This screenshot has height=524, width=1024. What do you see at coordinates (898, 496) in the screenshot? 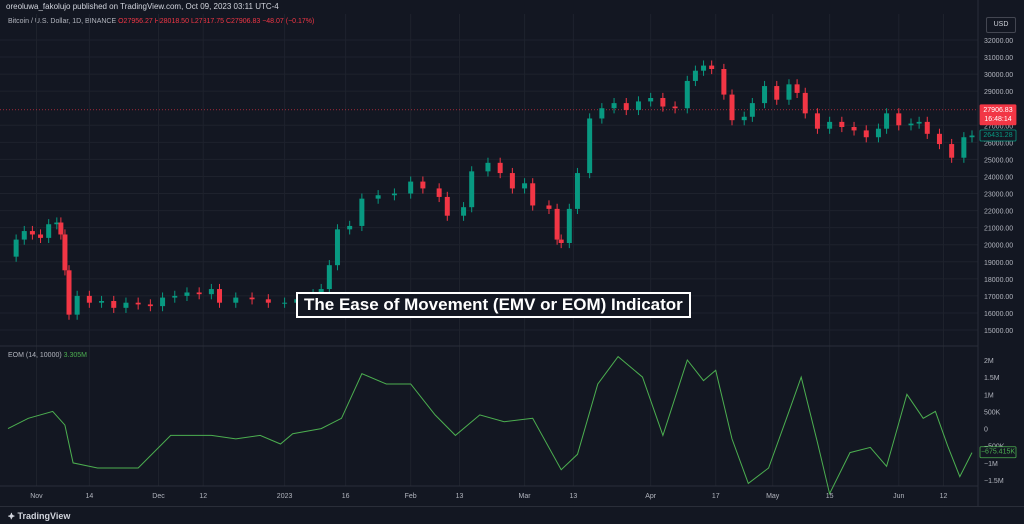
I see `time-tick-label: Jun` at bounding box center [898, 496].